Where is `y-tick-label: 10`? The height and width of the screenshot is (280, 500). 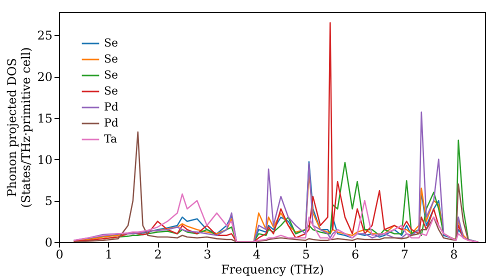 y-tick-label: 10 is located at coordinates (44, 159).